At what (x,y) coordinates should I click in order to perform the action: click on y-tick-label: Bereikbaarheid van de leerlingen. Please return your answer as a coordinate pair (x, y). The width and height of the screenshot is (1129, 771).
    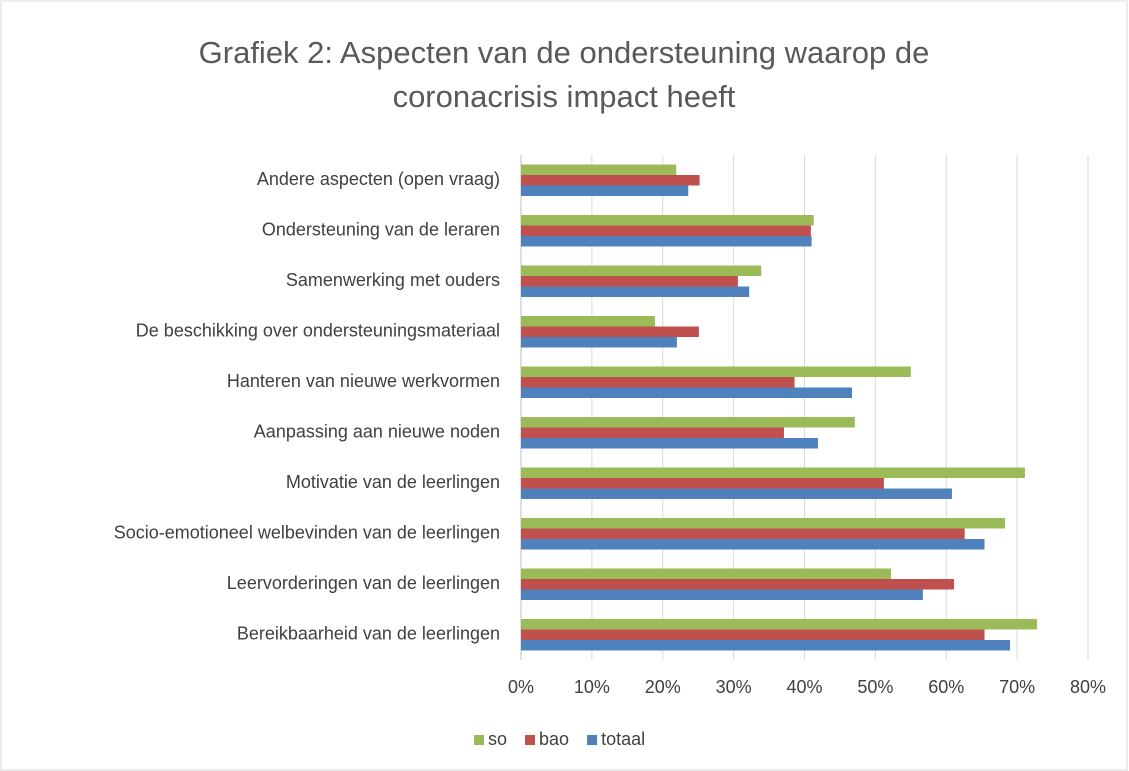
    Looking at the image, I should click on (368, 634).